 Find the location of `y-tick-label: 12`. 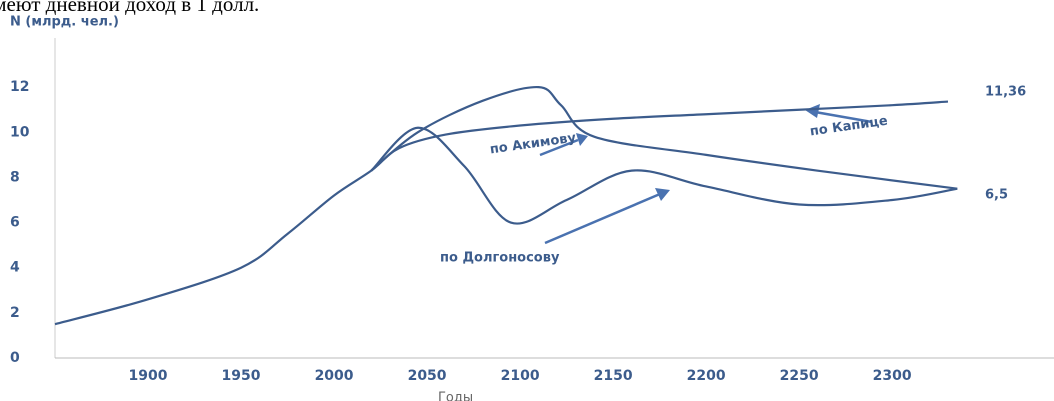

y-tick-label: 12 is located at coordinates (19, 87).